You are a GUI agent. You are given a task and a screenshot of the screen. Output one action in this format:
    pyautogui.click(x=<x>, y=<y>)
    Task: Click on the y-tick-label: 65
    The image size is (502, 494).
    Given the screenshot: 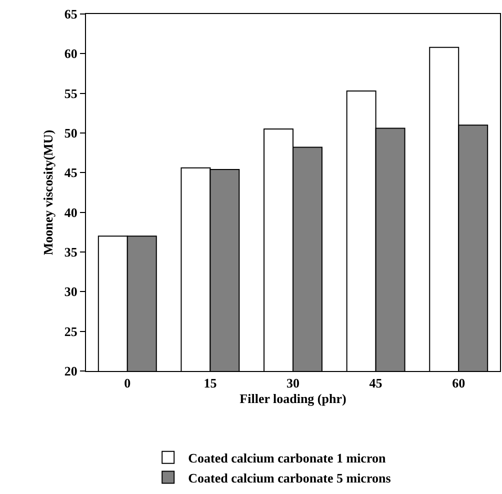 What is the action you would take?
    pyautogui.click(x=71, y=14)
    